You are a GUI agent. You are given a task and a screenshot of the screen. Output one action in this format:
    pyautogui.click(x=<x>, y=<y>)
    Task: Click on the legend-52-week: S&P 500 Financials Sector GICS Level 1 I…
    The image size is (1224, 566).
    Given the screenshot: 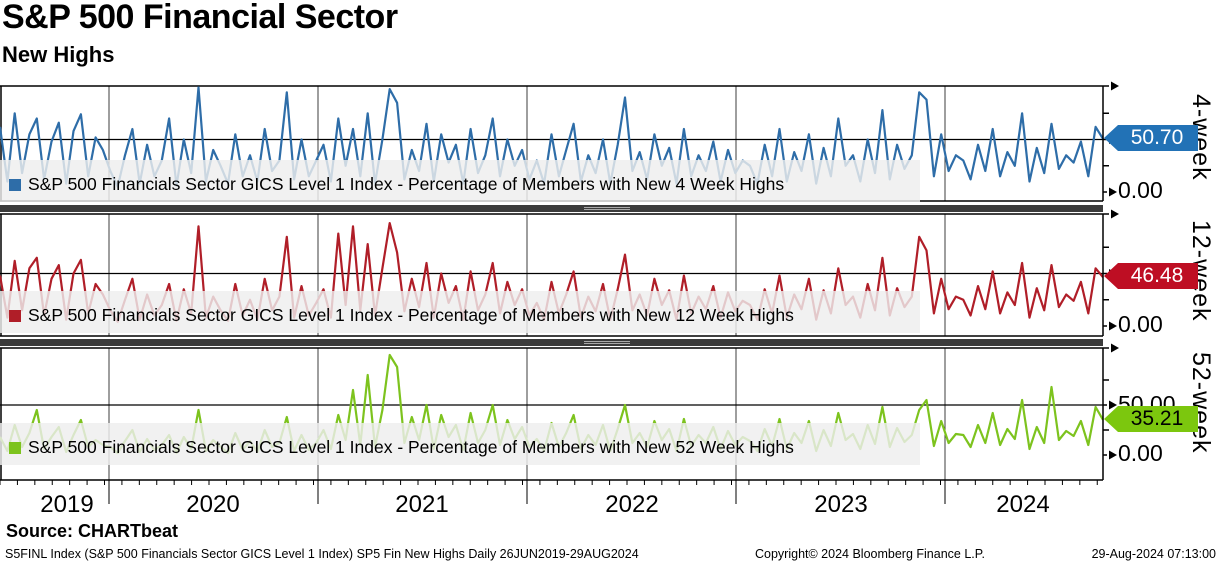 What is the action you would take?
    pyautogui.click(x=401, y=447)
    